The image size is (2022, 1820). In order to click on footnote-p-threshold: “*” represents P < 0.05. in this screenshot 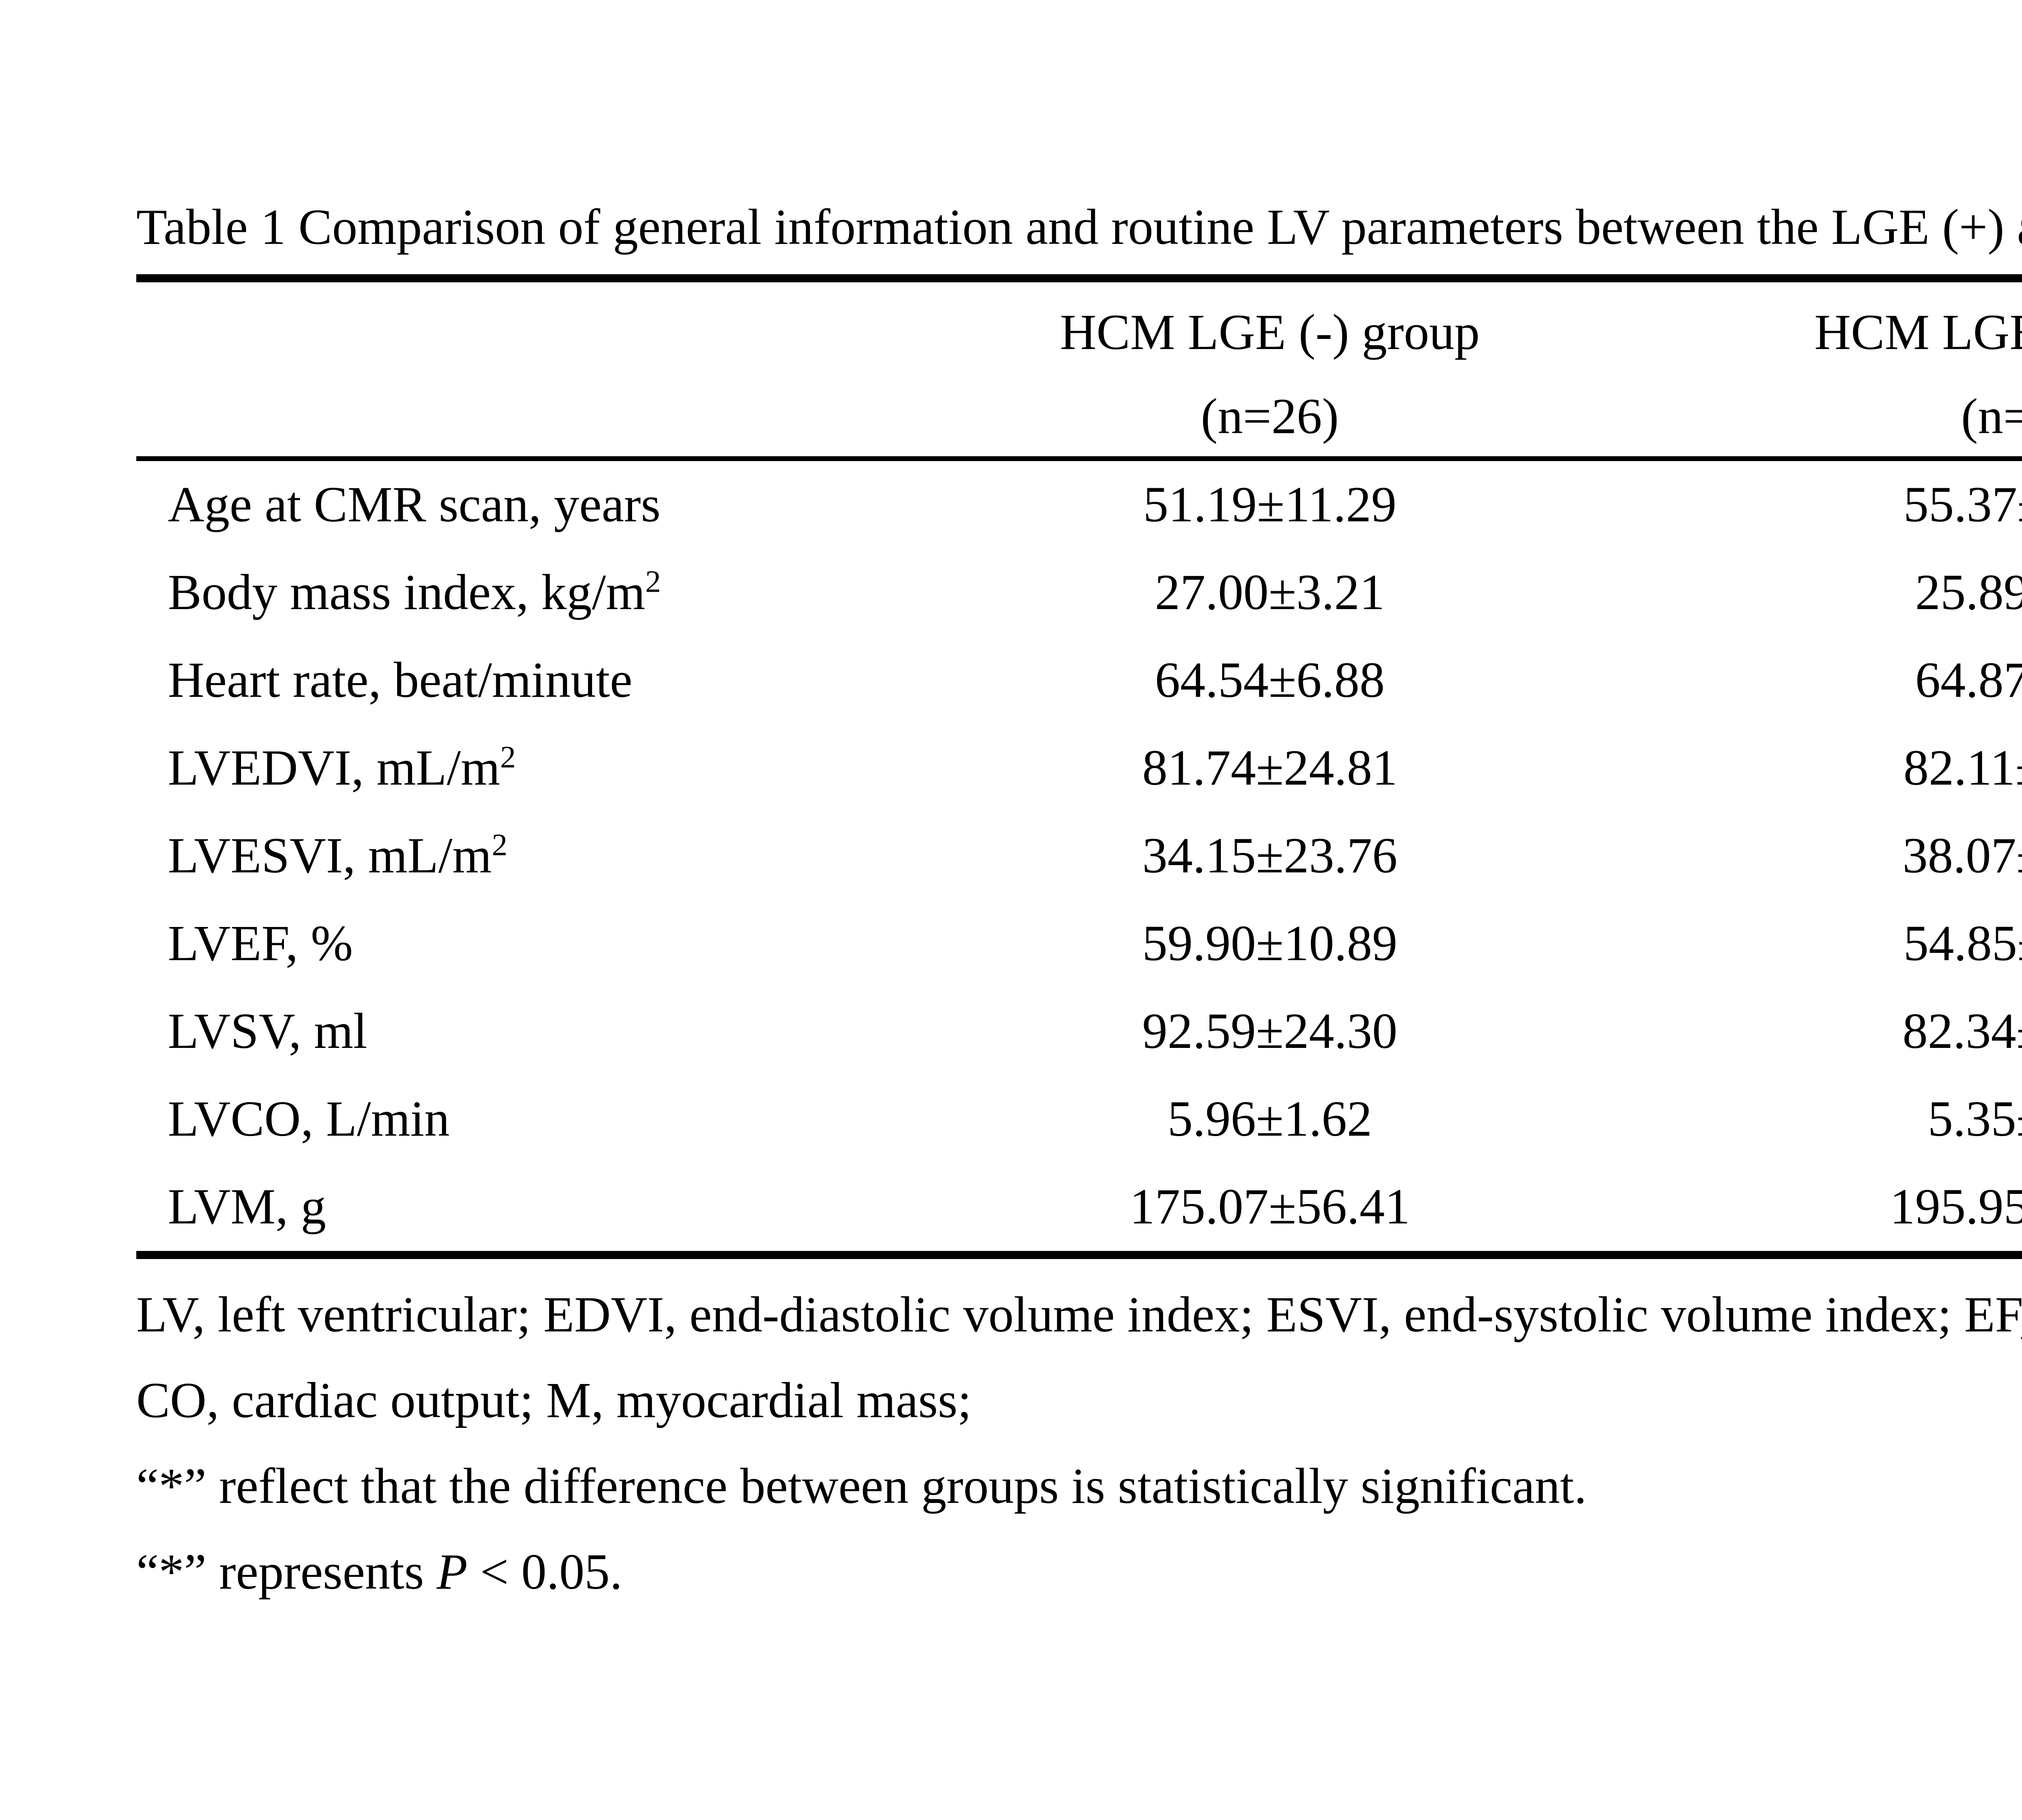, I will do `click(1079, 1572)`.